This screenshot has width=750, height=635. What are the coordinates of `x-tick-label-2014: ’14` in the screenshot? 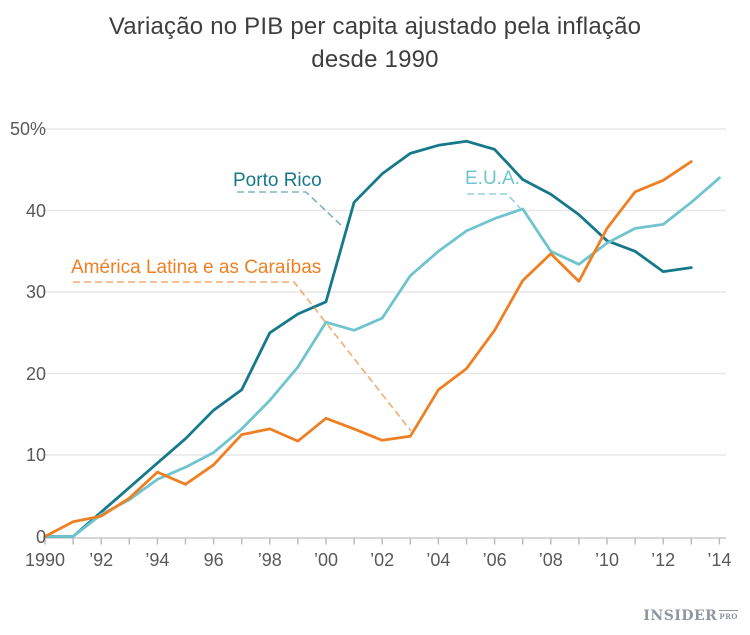 It's located at (719, 560).